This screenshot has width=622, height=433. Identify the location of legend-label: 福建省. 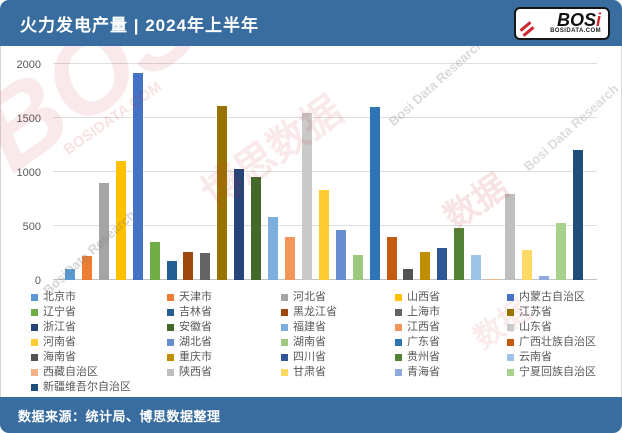
(309, 327).